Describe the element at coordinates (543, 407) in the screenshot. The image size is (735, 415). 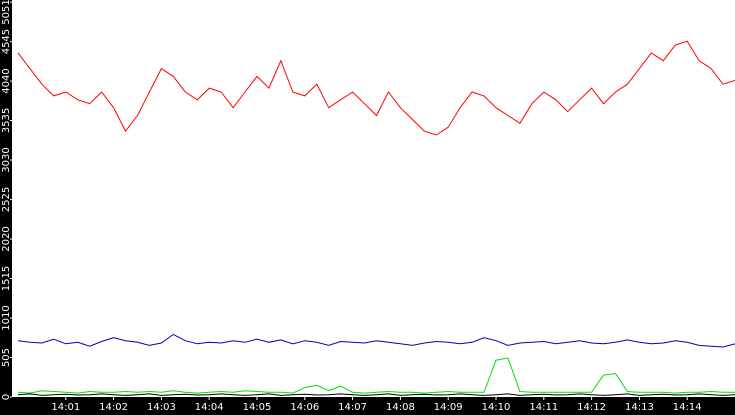
I see `x-tick-label: 14:11` at that location.